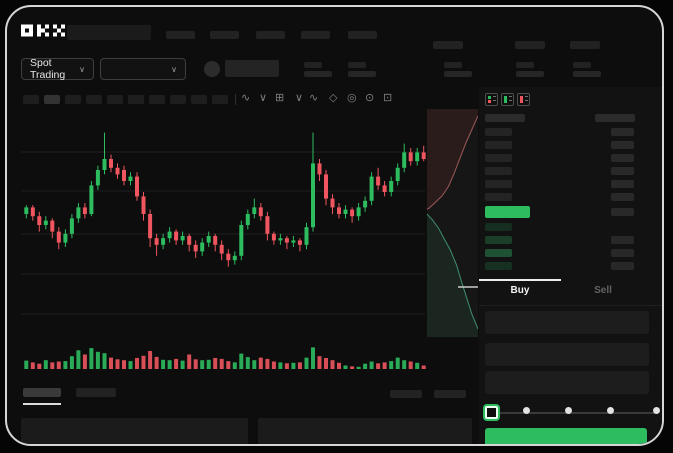 The image size is (673, 453). I want to click on orderbook-price-header-placeholder, so click(505, 118).